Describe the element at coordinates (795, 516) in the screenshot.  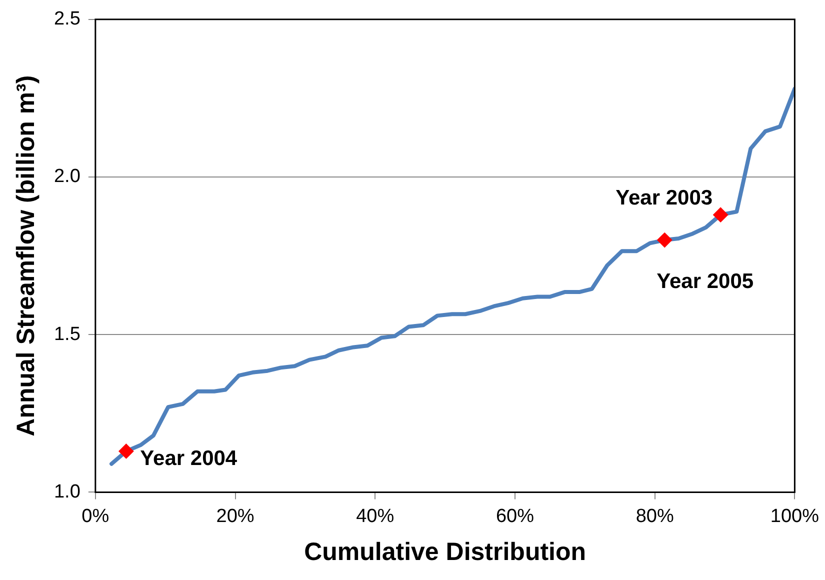
I see `x-tick-label: 100%` at that location.